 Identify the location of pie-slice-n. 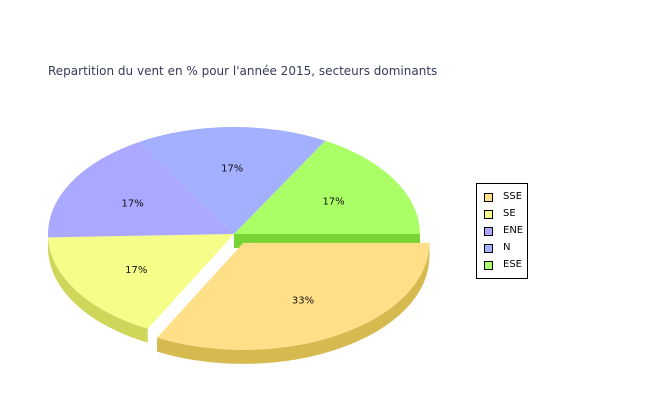
(231, 180).